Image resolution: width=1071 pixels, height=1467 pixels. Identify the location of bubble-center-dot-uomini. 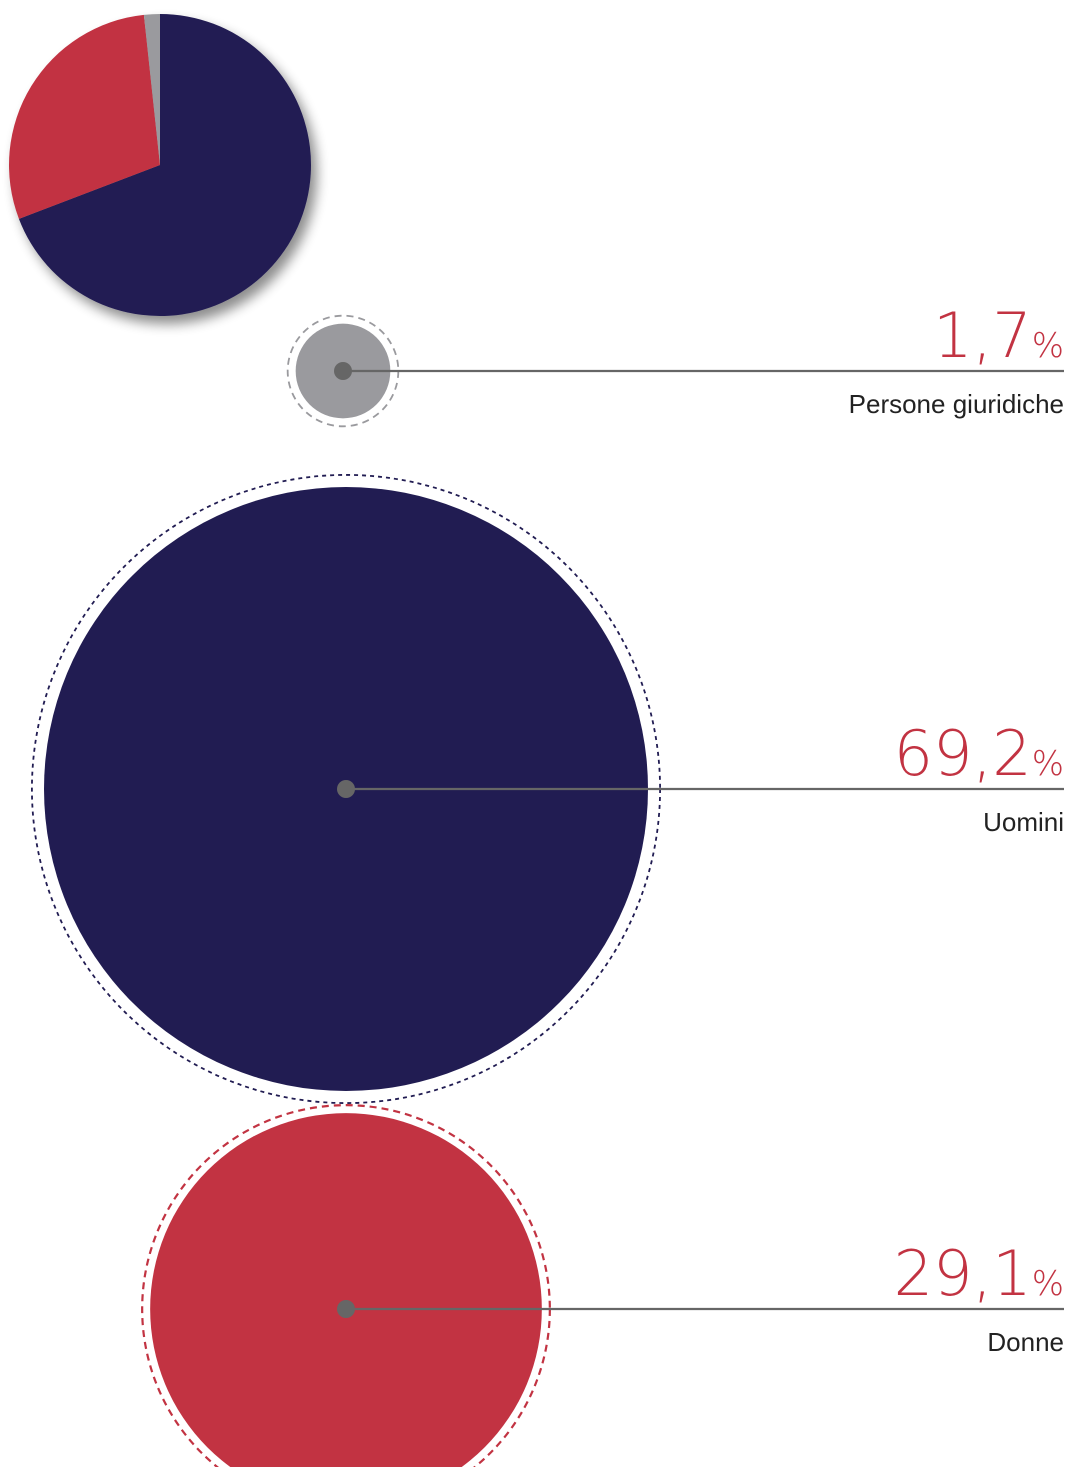
(346, 789).